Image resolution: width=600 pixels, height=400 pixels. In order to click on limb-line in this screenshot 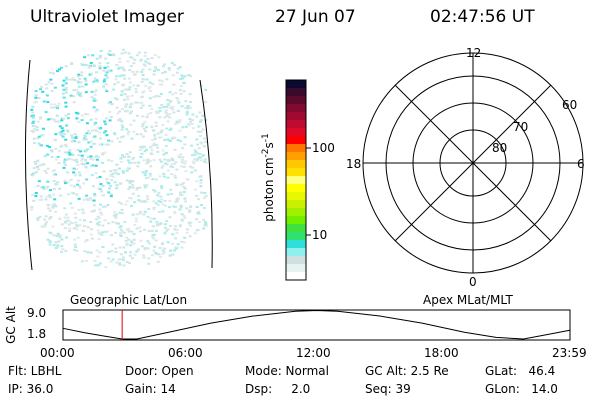, I will do `click(206, 174)`.